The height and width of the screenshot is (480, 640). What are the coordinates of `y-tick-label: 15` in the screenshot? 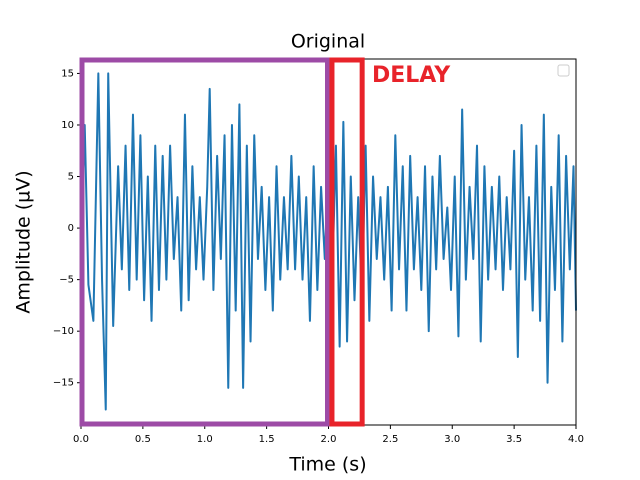 It's located at (67, 73).